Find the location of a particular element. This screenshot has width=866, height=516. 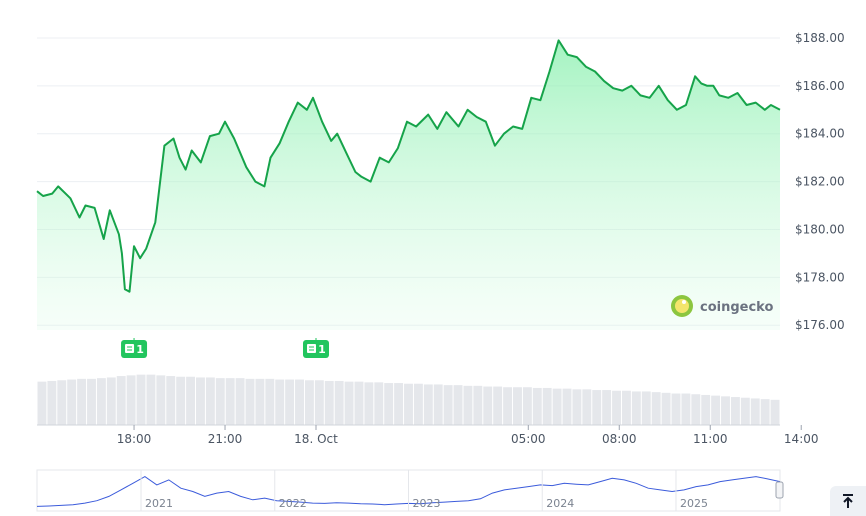

arrow-up-icon is located at coordinates (848, 501).